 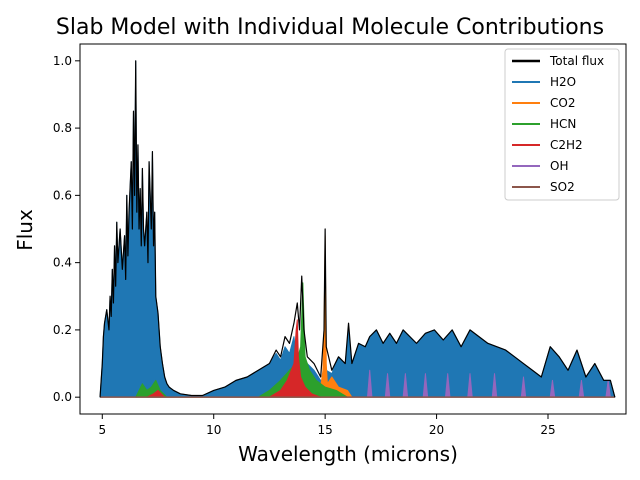 What do you see at coordinates (563, 82) in the screenshot?
I see `legend-label: H2O` at bounding box center [563, 82].